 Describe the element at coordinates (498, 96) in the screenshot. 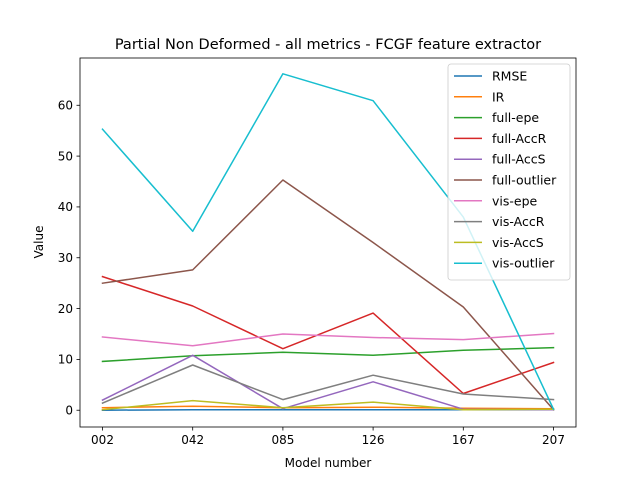

I see `legend-label-ir: IR` at that location.